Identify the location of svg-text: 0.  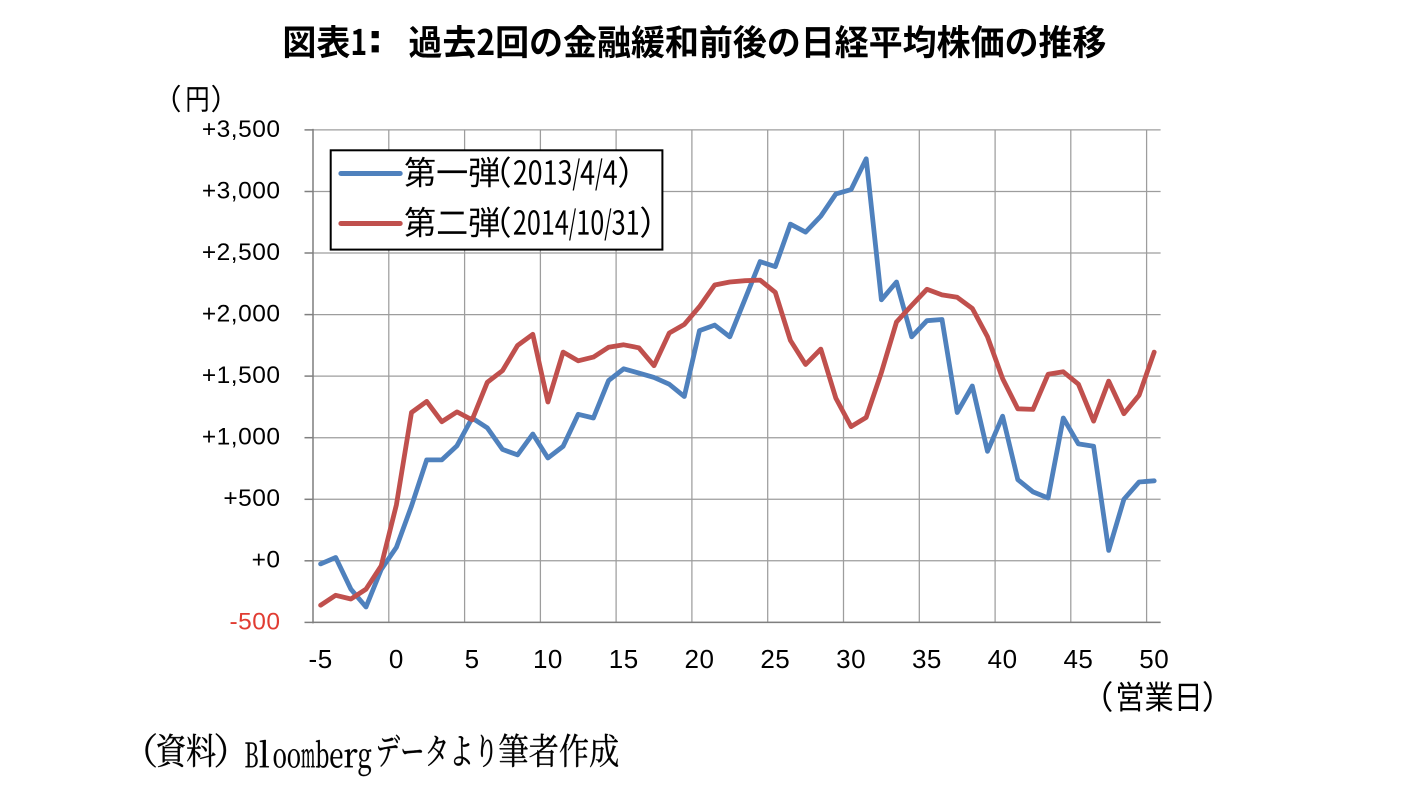
(396, 659).